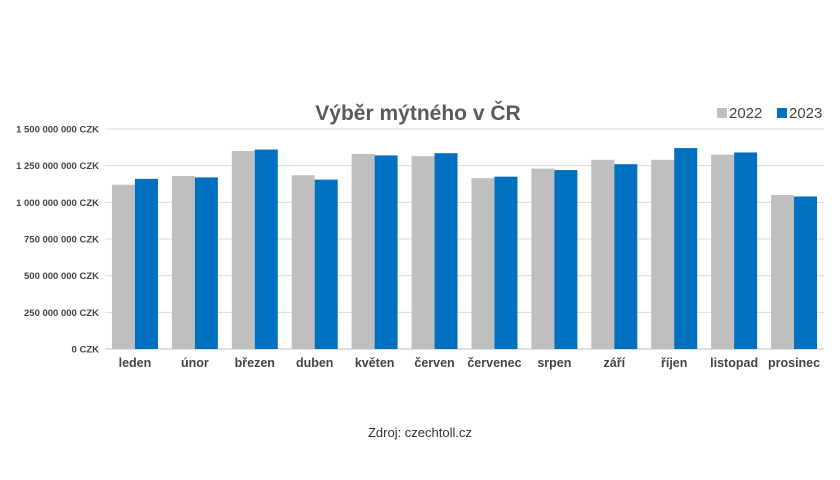 The height and width of the screenshot is (480, 840). I want to click on x-tick-label: říjen, so click(674, 363).